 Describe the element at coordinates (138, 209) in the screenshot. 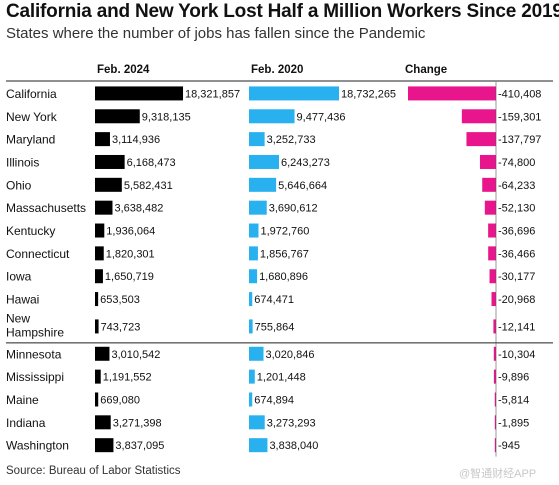

I see `value-label-feb-2024: 3,638,482` at that location.